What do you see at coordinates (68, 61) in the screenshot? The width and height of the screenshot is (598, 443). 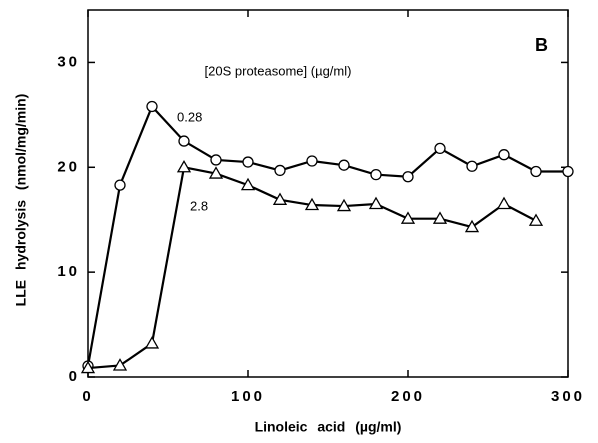 I see `y-tick-label: 30` at bounding box center [68, 61].